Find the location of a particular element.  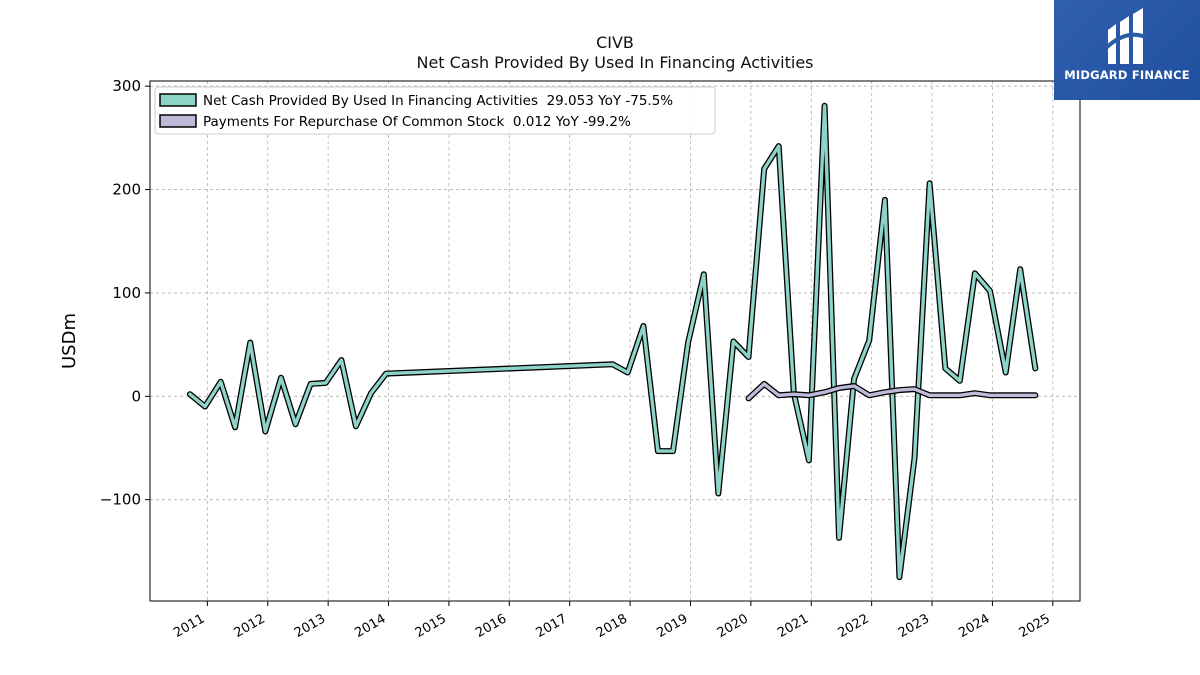

x-tick-label: 2022 is located at coordinates (853, 626).